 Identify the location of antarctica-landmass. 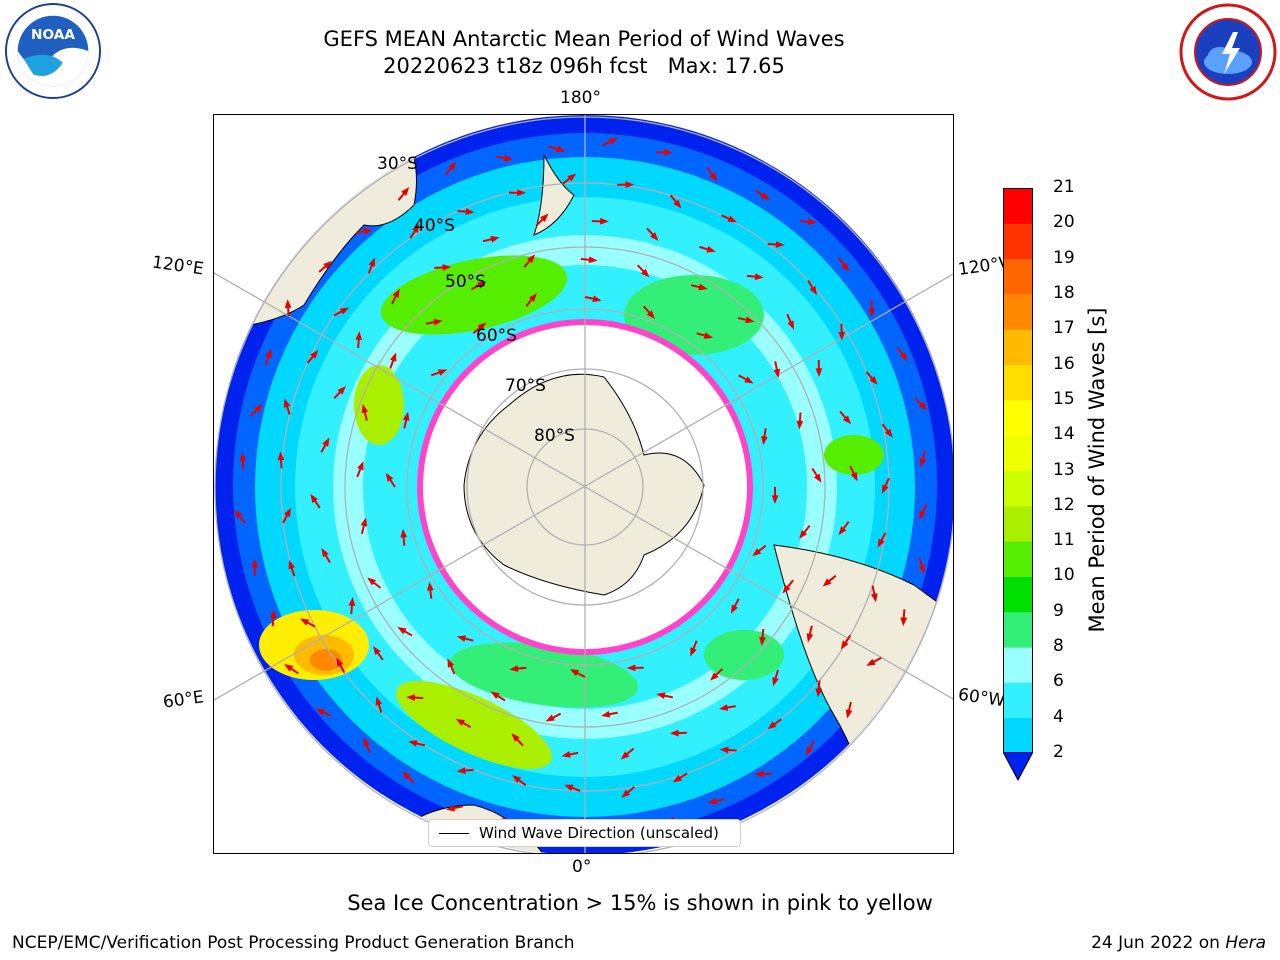
(584, 484).